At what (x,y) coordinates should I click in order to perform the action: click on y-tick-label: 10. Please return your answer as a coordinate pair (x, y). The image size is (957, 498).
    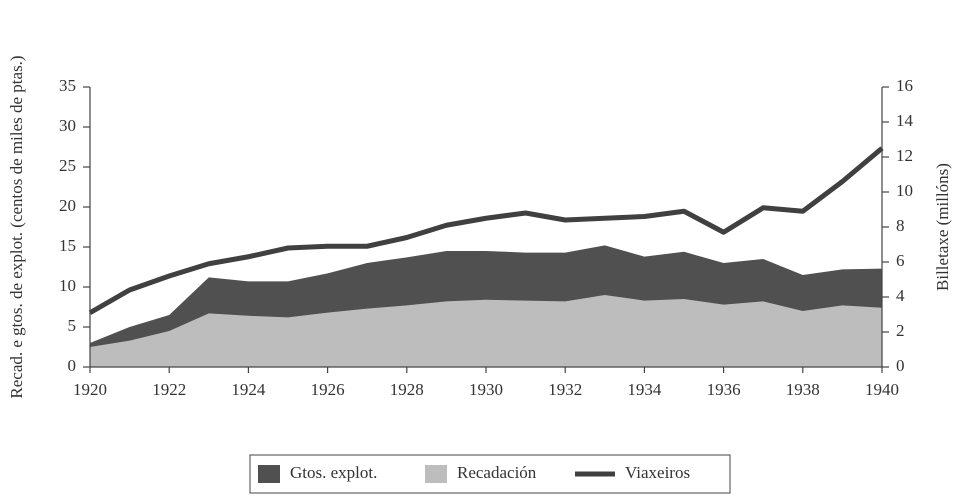
    Looking at the image, I should click on (67, 285).